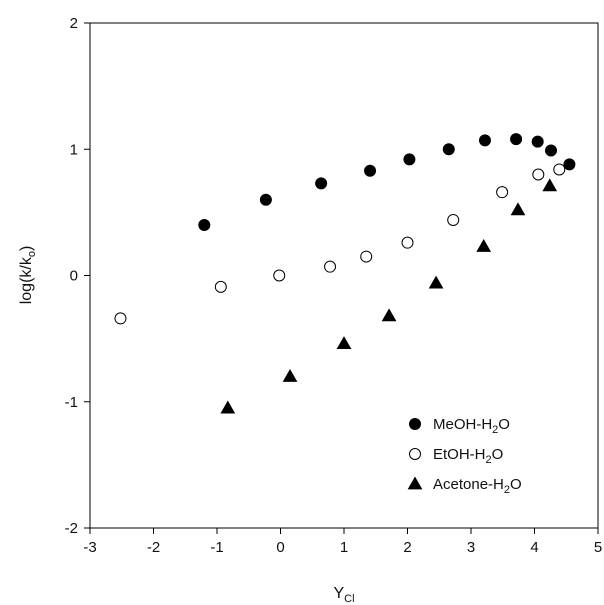  What do you see at coordinates (477, 486) in the screenshot?
I see `legend-label: Acetone-H2O` at bounding box center [477, 486].